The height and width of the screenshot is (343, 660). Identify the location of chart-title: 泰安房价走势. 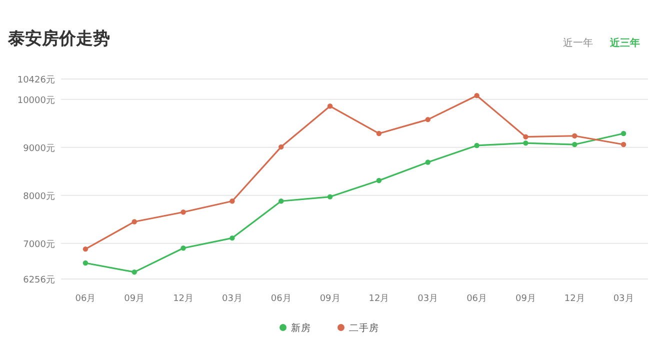
(58, 39).